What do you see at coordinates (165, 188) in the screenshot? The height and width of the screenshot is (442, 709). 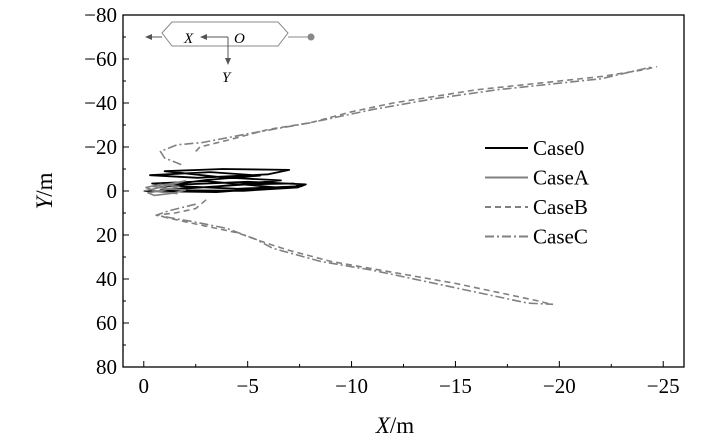 I see `series-line-casea` at bounding box center [165, 188].